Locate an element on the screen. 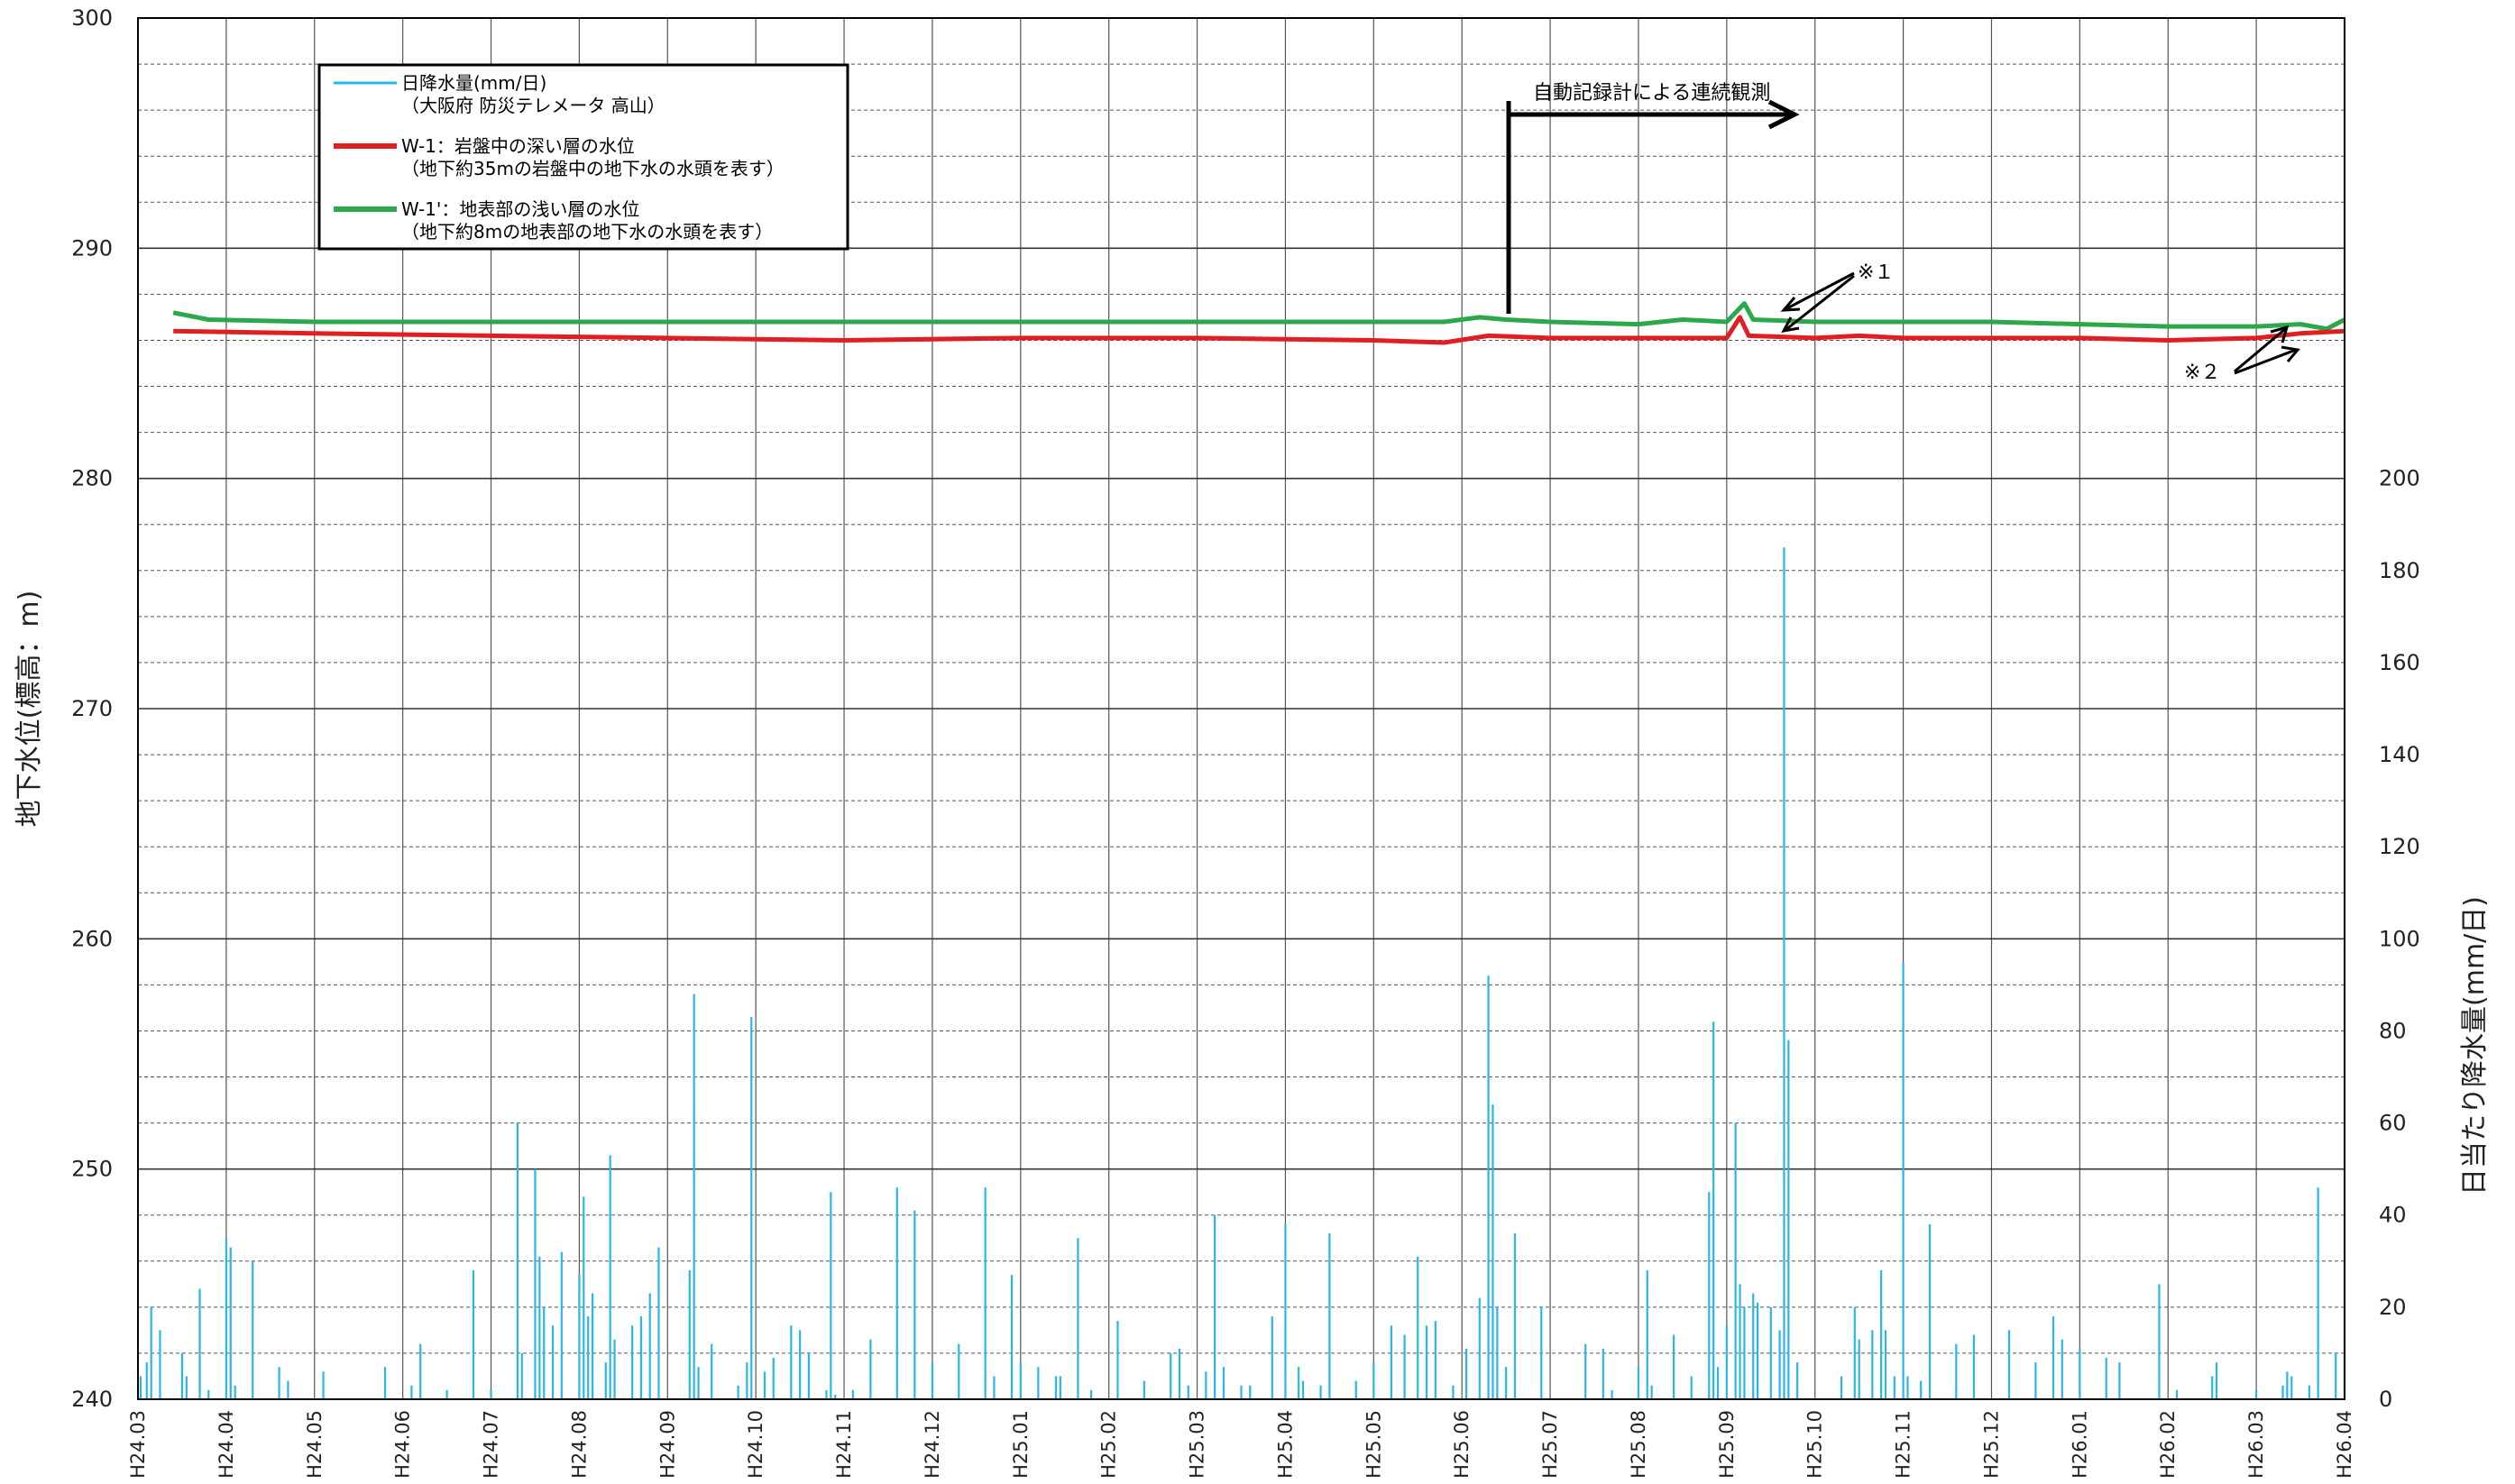 Image resolution: width=2515 pixels, height=1484 pixels. legend-box is located at coordinates (583, 157).